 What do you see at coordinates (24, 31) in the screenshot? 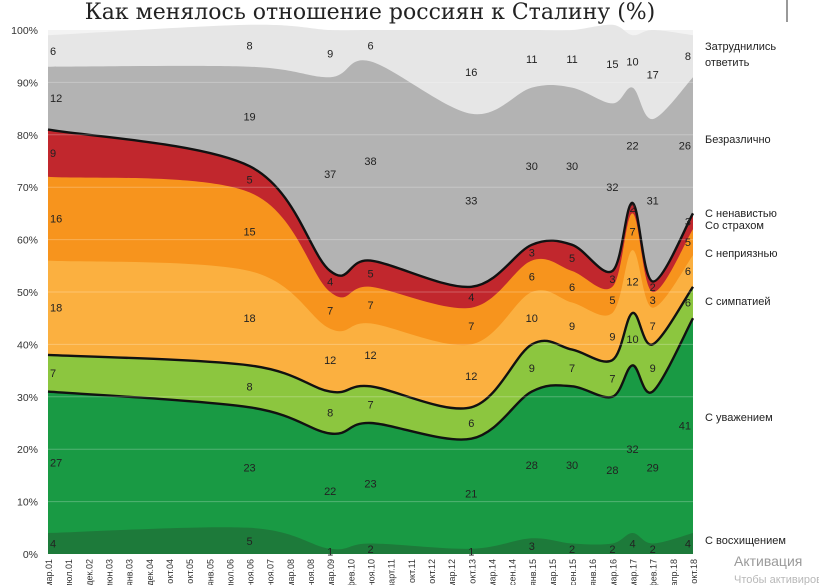
I see `y-tick-label: 100%` at bounding box center [24, 31].